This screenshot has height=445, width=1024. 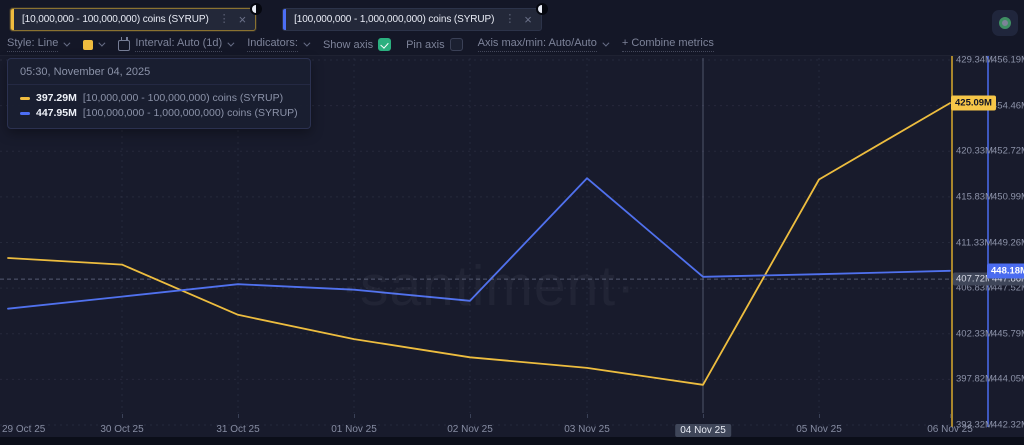 I want to click on y-axis-tick-label: 456.19M, so click(x=1008, y=60).